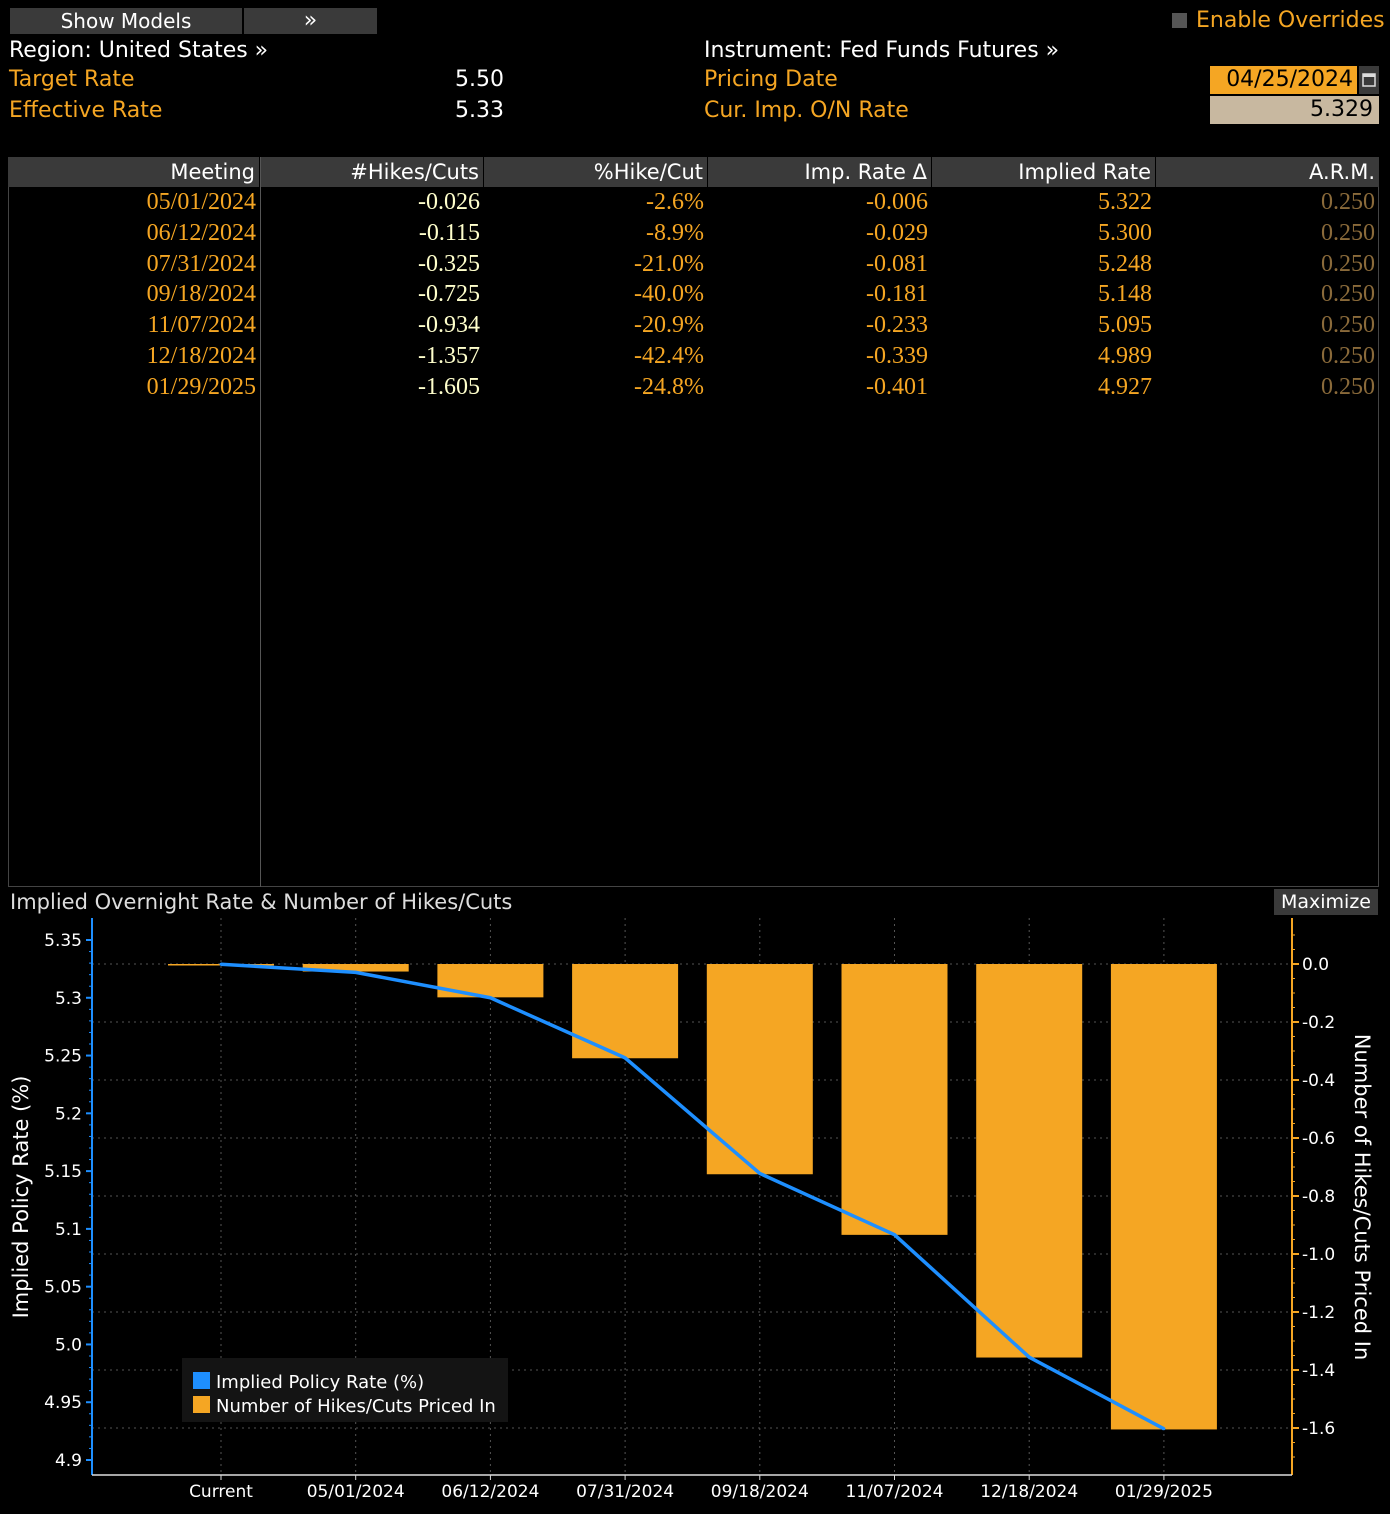 This screenshot has width=1390, height=1514. What do you see at coordinates (1318, 1139) in the screenshot?
I see `tick-label-right: -0.6` at bounding box center [1318, 1139].